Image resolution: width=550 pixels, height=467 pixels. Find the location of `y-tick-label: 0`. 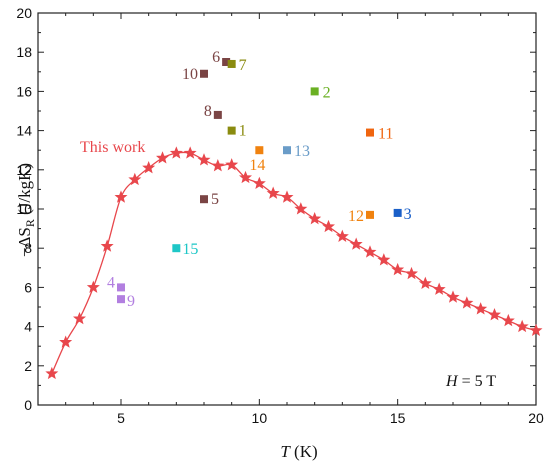

y-tick-label: 0 is located at coordinates (28, 405).